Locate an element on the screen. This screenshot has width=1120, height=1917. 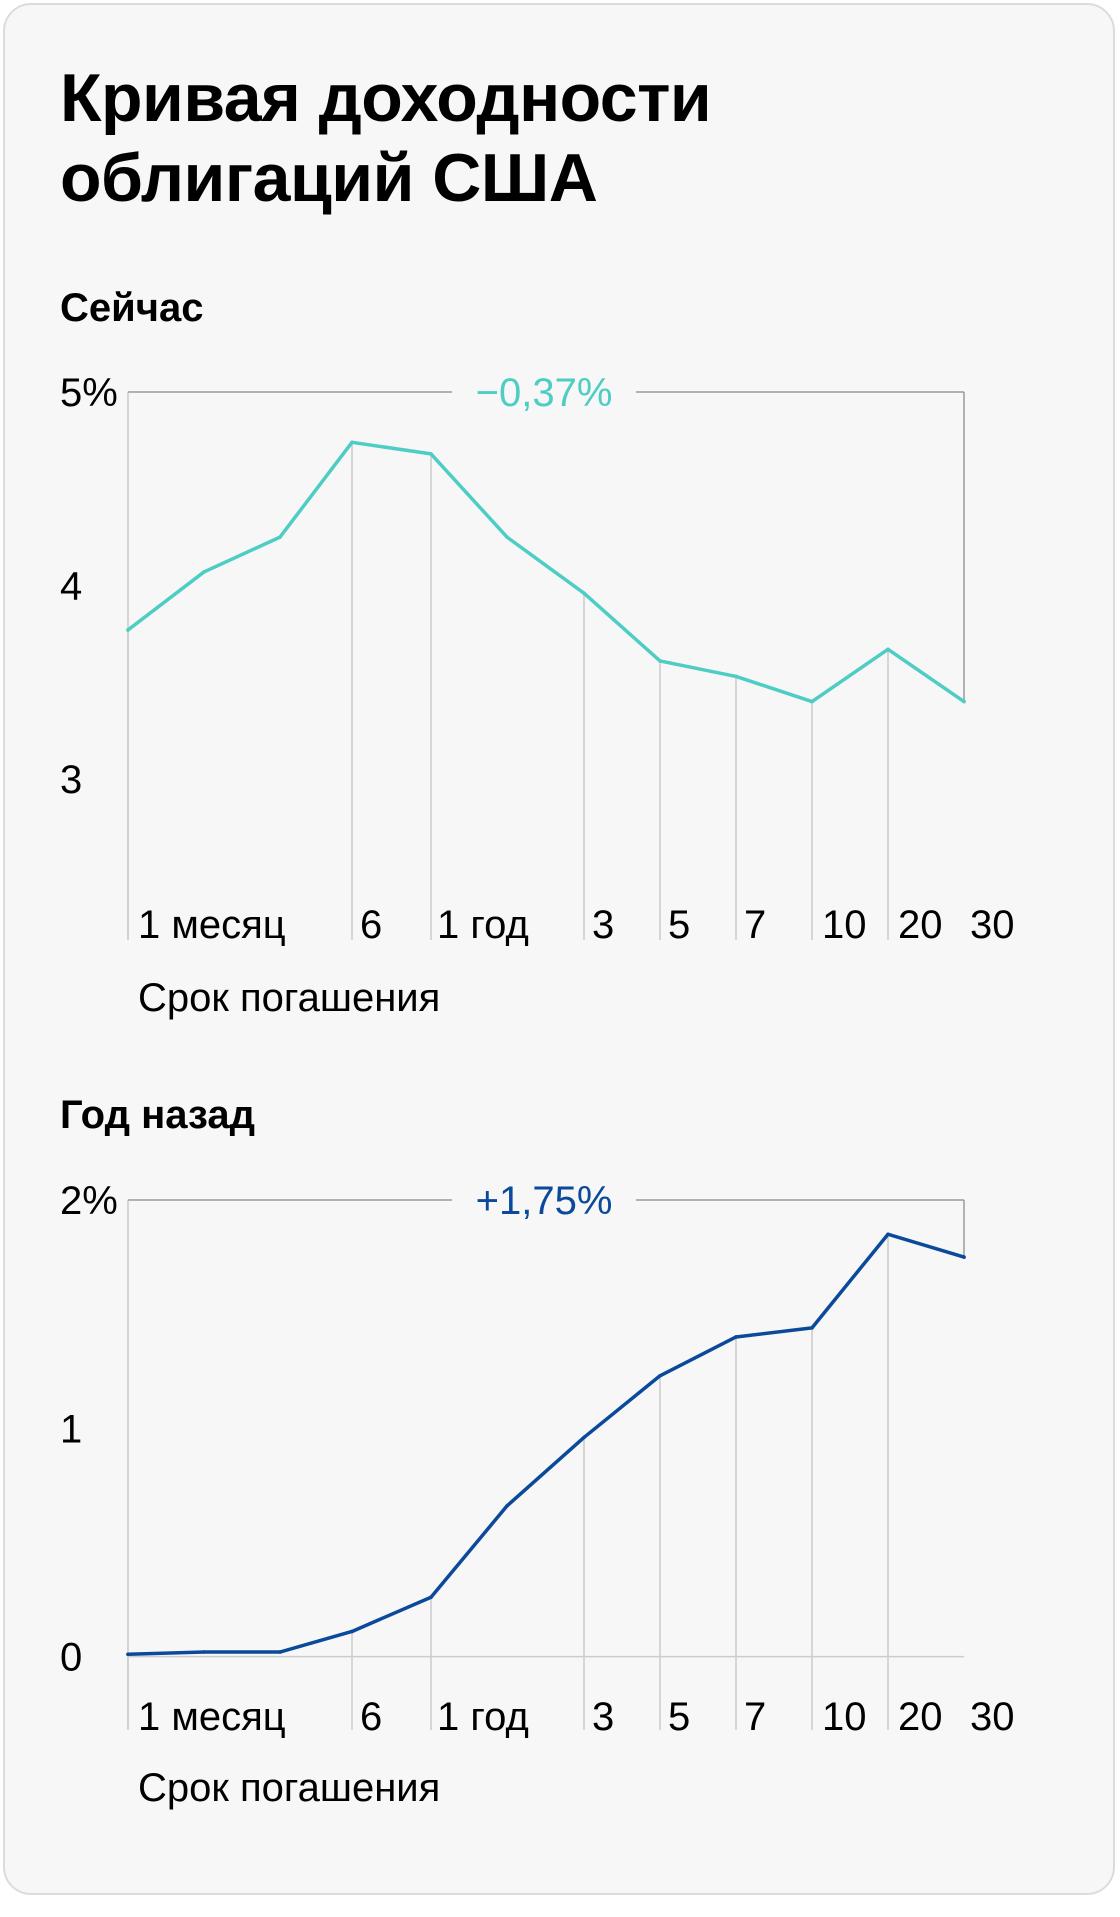
y-tick-label: 0 is located at coordinates (71, 1658).